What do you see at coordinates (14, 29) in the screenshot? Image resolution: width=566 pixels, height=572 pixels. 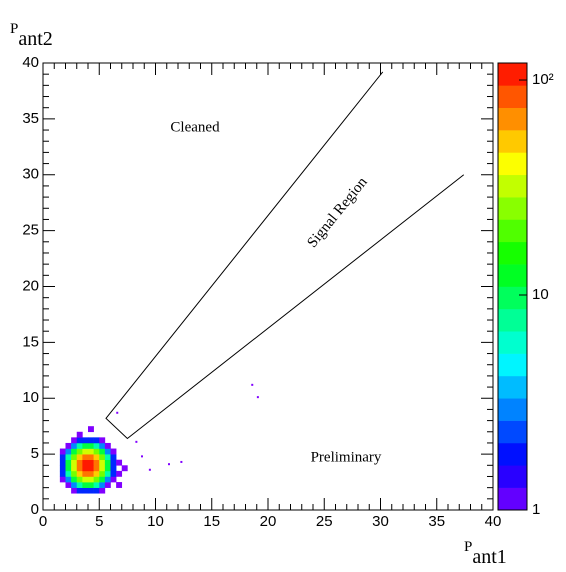 I see `y-axis-label-main: P` at bounding box center [14, 29].